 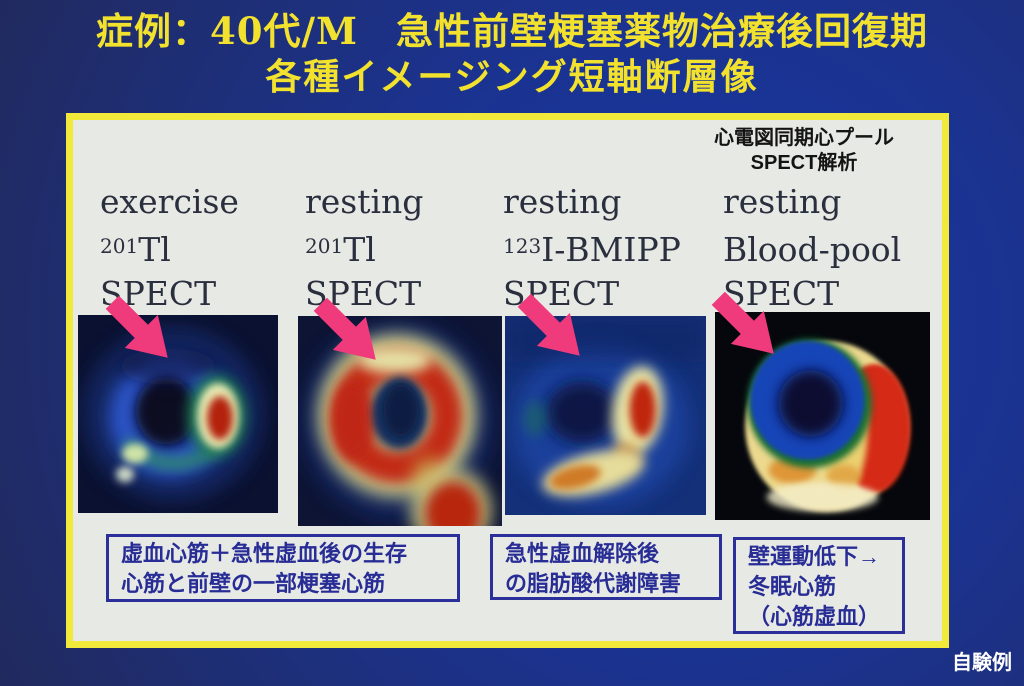 I want to click on spect-image-resting-tl, so click(x=400, y=421).